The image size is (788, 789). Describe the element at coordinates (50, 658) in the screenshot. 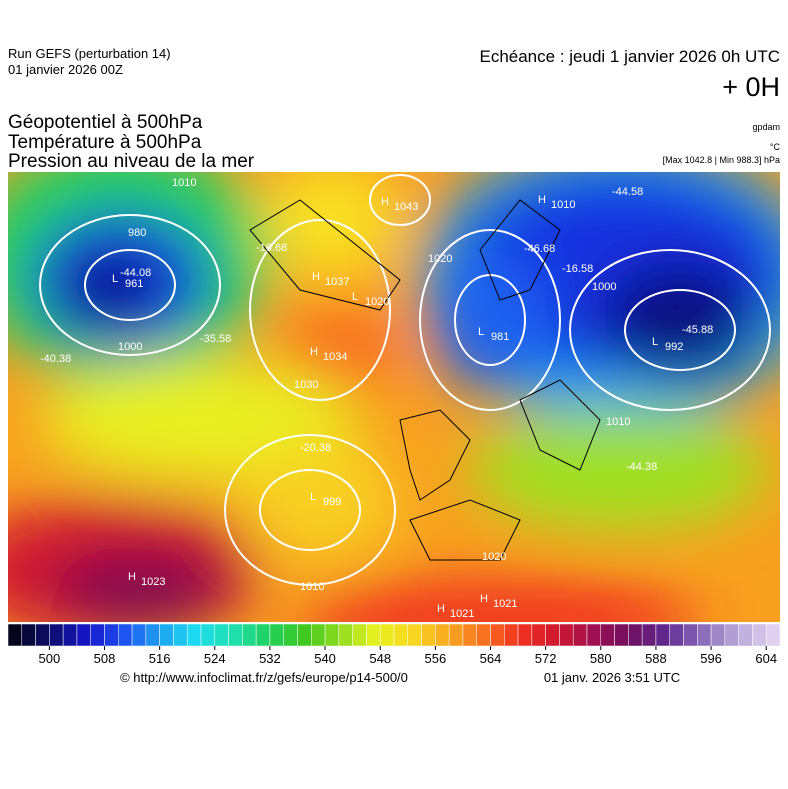

I see `colorbar-tick-label: 500` at that location.